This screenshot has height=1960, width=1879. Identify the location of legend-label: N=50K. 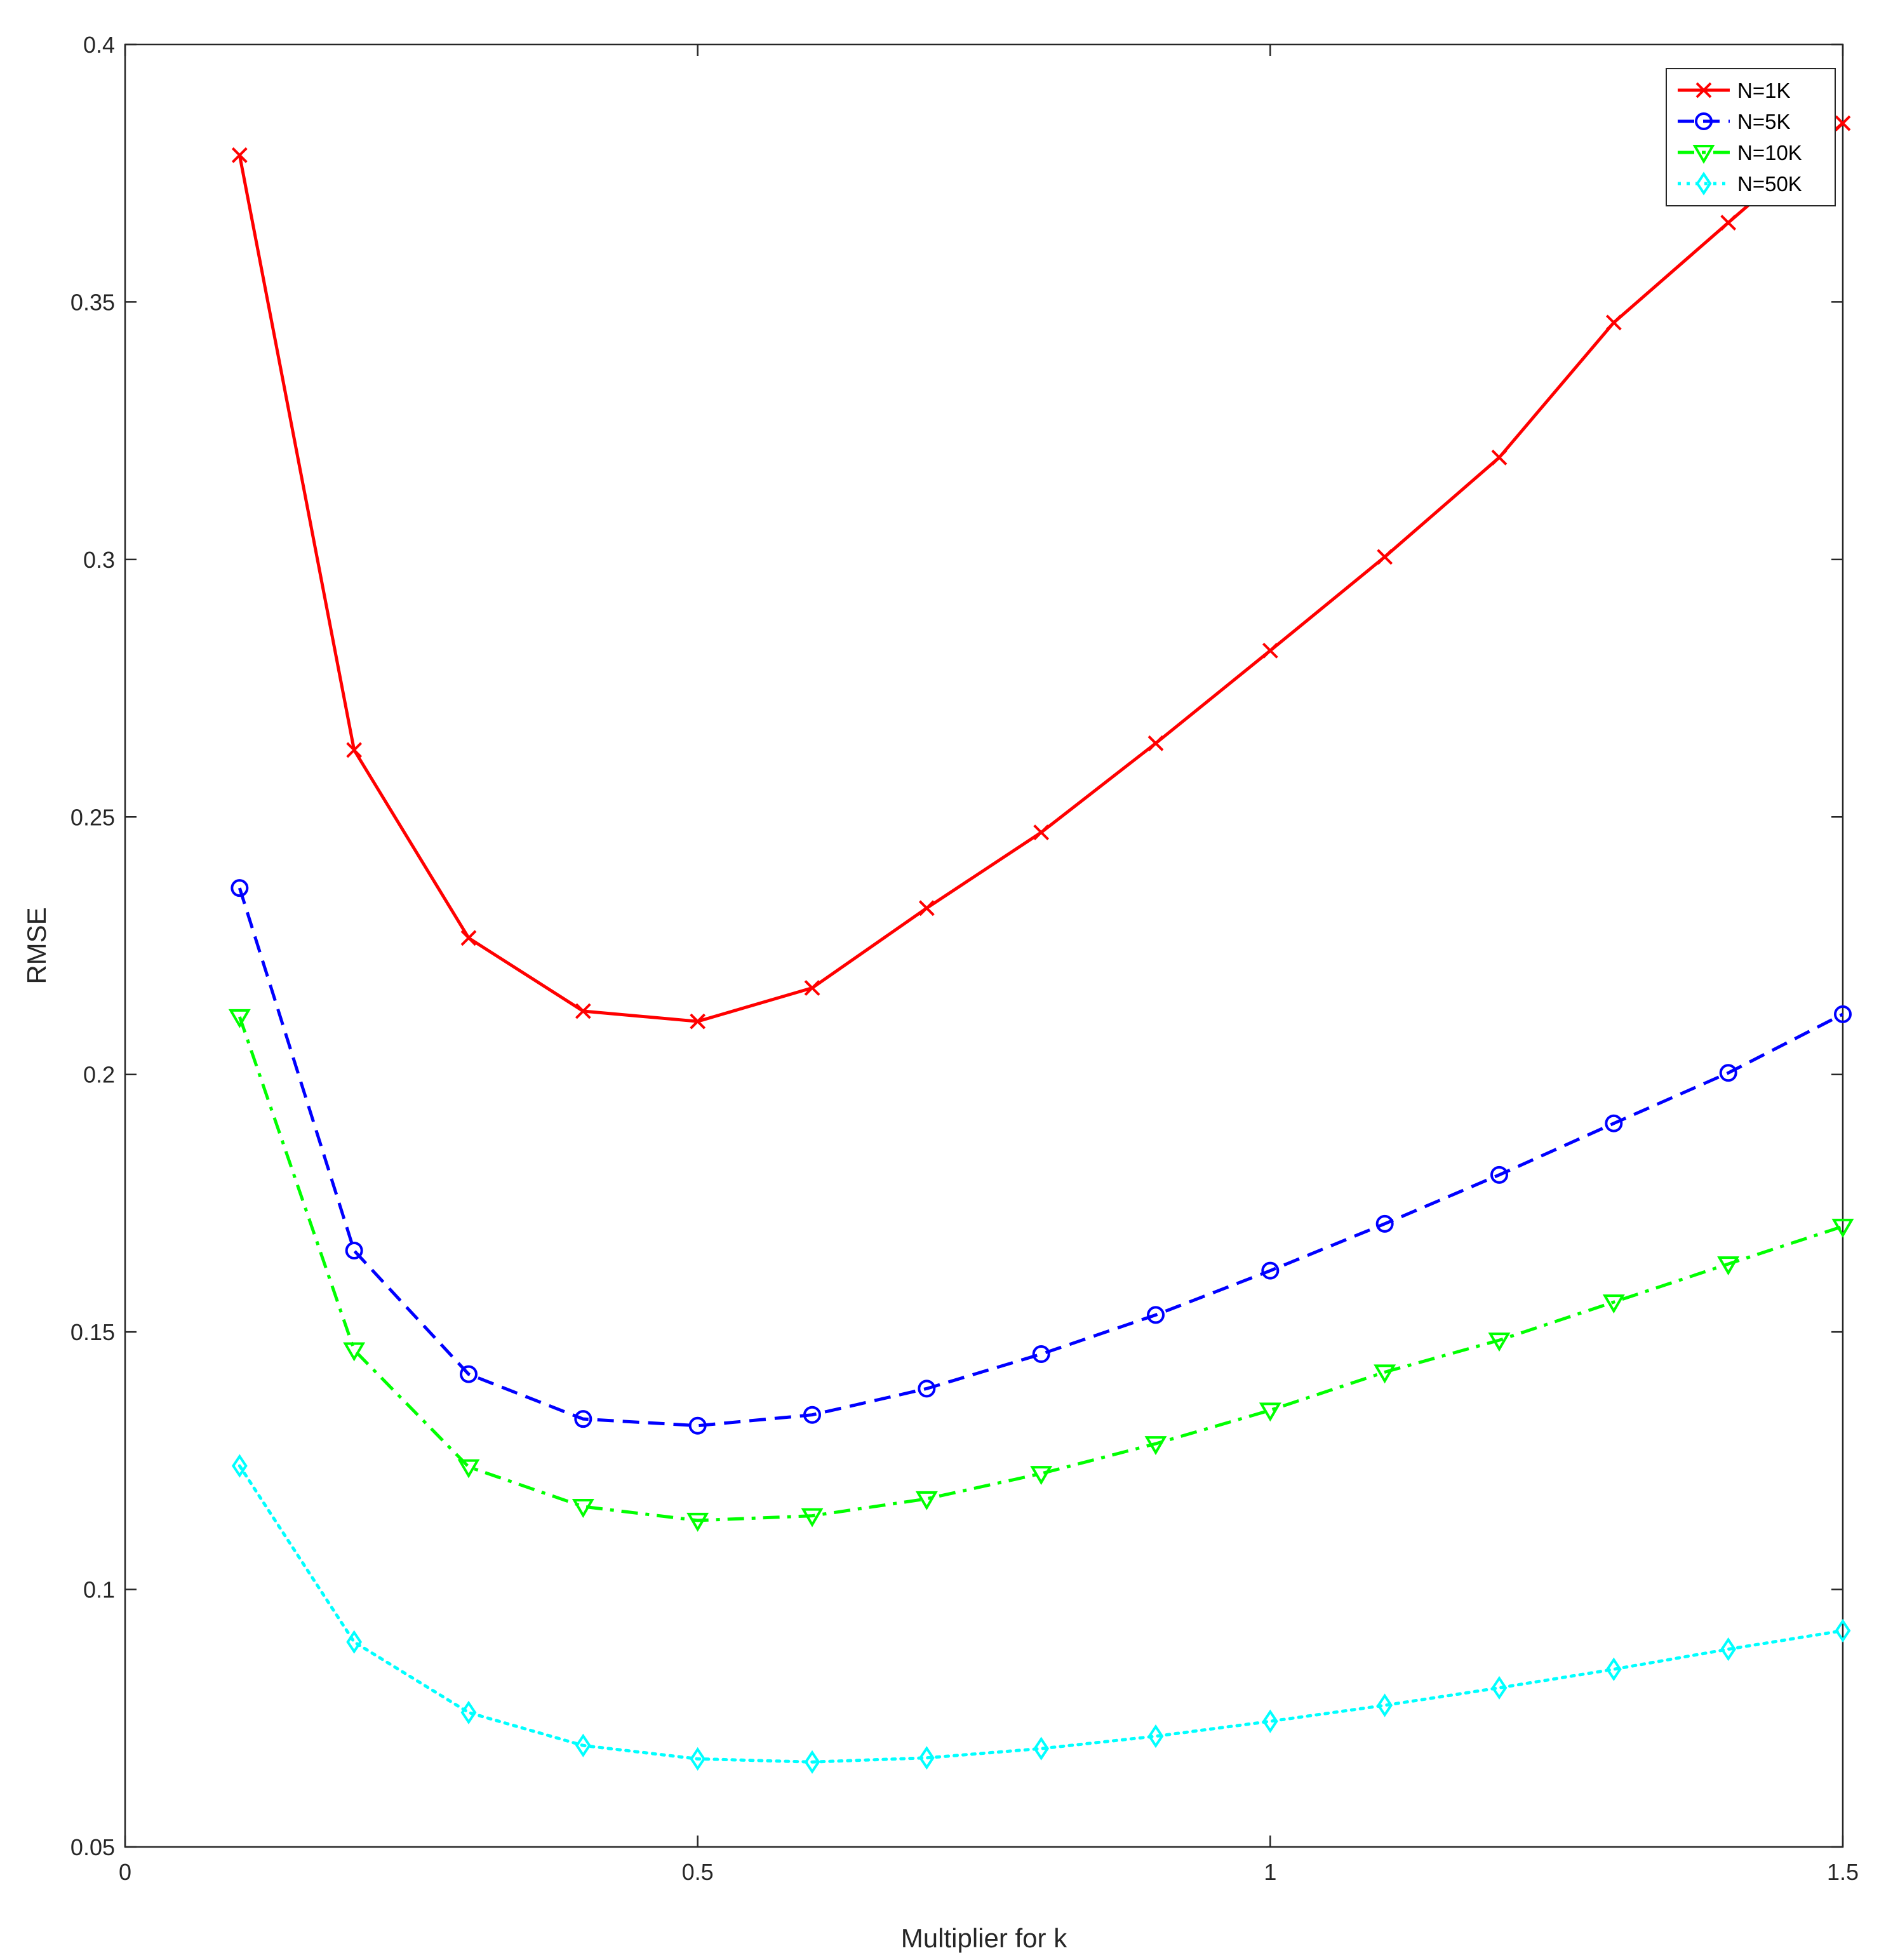
(1769, 184).